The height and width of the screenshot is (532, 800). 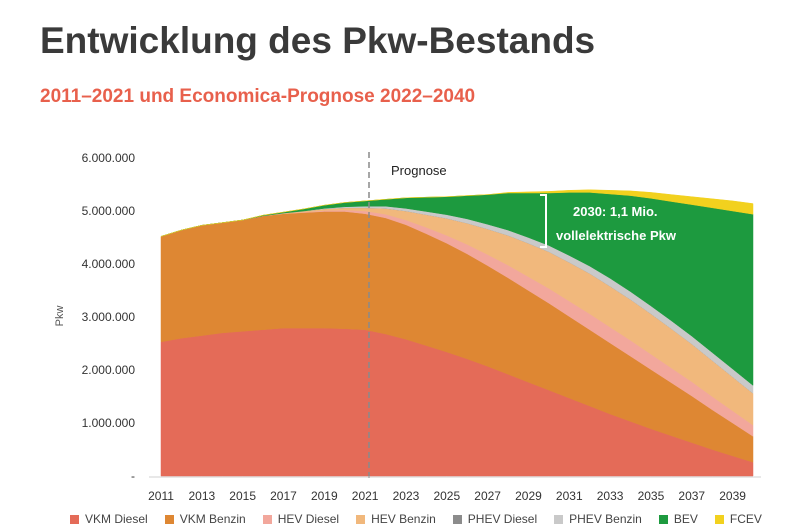 What do you see at coordinates (543, 221) in the screenshot?
I see `annotation-bracket` at bounding box center [543, 221].